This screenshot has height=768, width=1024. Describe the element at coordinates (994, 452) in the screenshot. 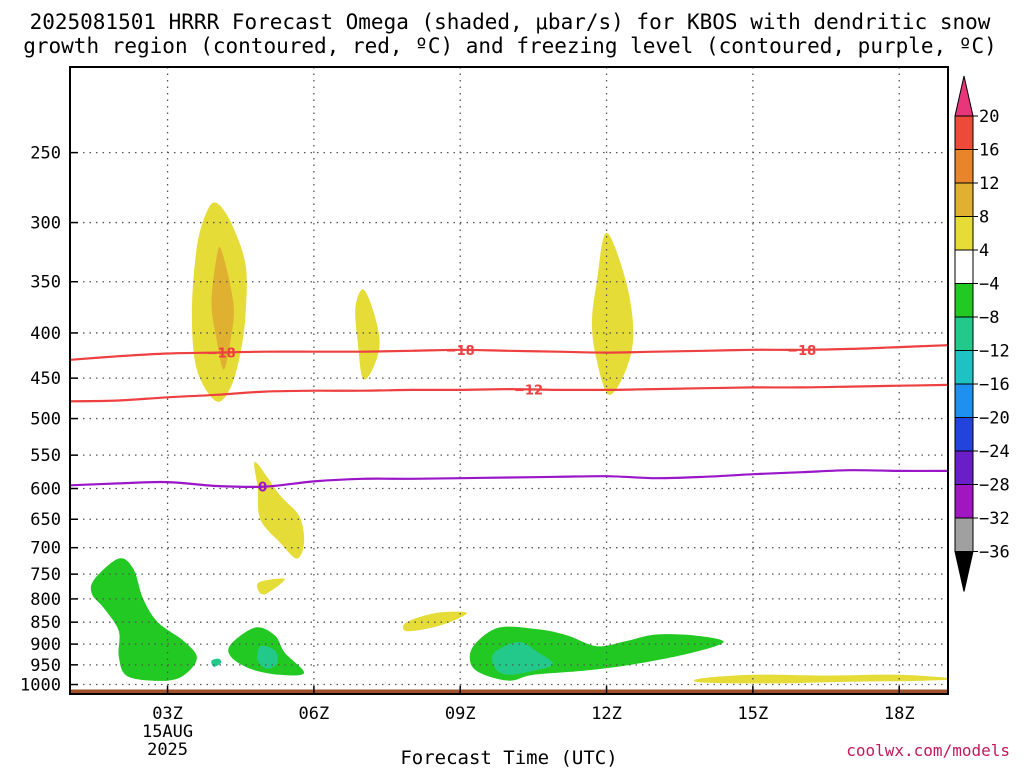

I see `colorbar-label: −24` at that location.